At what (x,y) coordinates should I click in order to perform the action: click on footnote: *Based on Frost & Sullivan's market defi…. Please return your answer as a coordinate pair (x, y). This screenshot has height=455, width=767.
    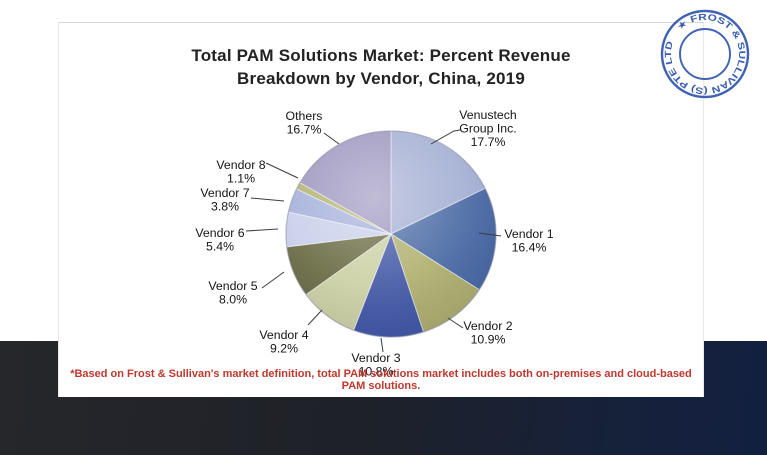
    Looking at the image, I should click on (381, 380).